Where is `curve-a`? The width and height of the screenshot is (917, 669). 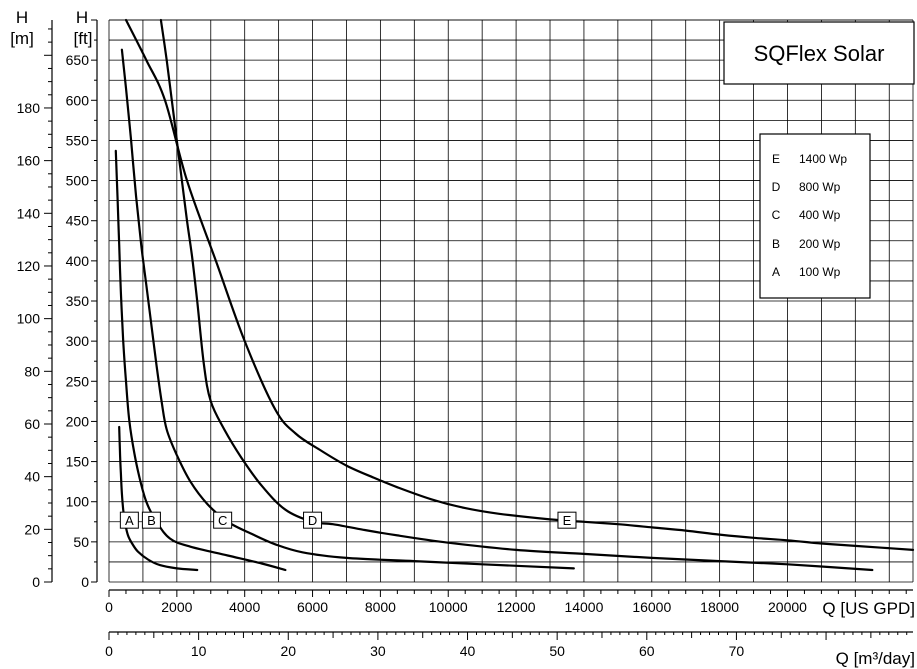 curve-a is located at coordinates (158, 498).